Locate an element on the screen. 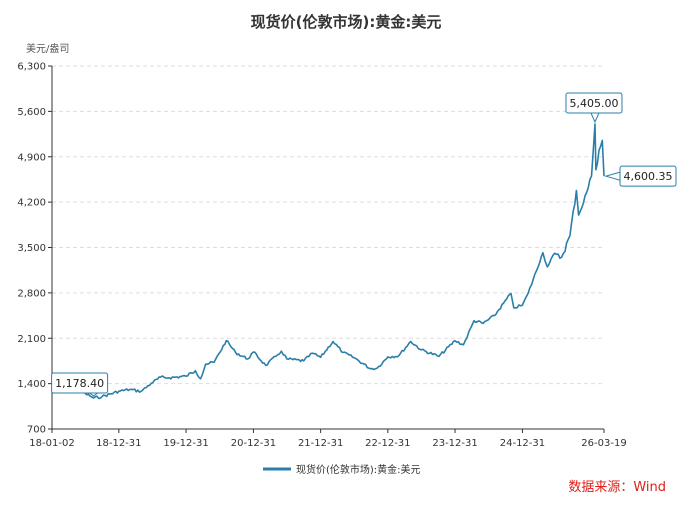  callout: 5,405.00 is located at coordinates (594, 108).